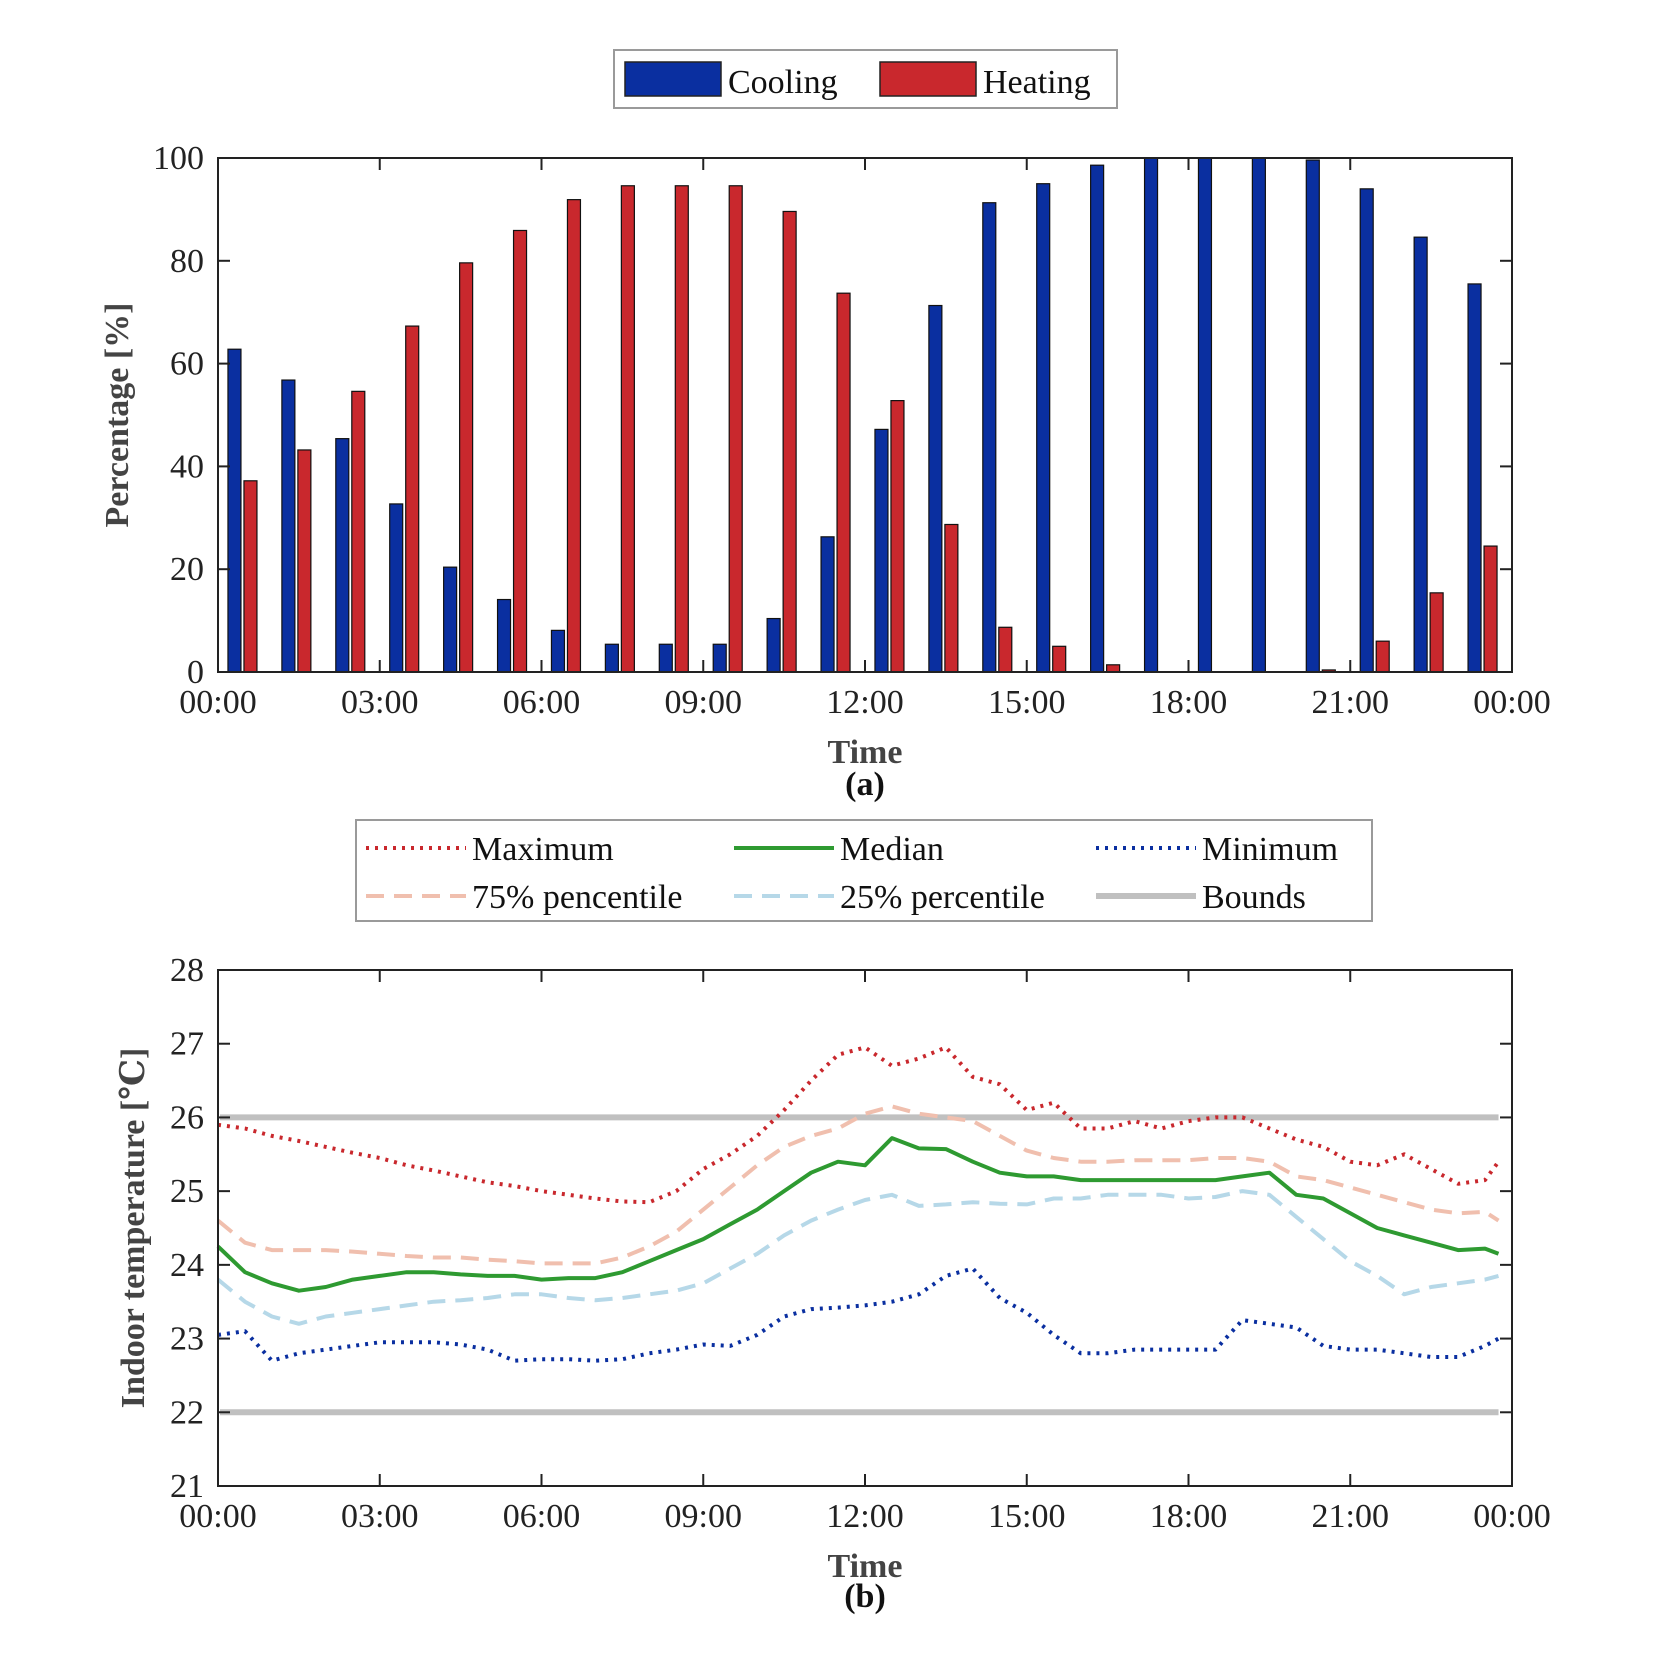 The height and width of the screenshot is (1661, 1661). Describe the element at coordinates (864, 870) in the screenshot. I see `legend-box` at that location.